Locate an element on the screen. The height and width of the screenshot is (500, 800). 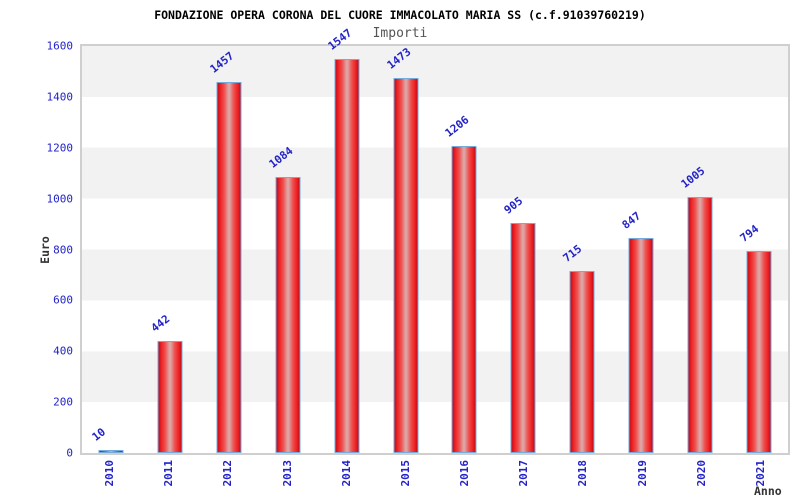
x-tick-2016: 2016 is located at coordinates (465, 473).